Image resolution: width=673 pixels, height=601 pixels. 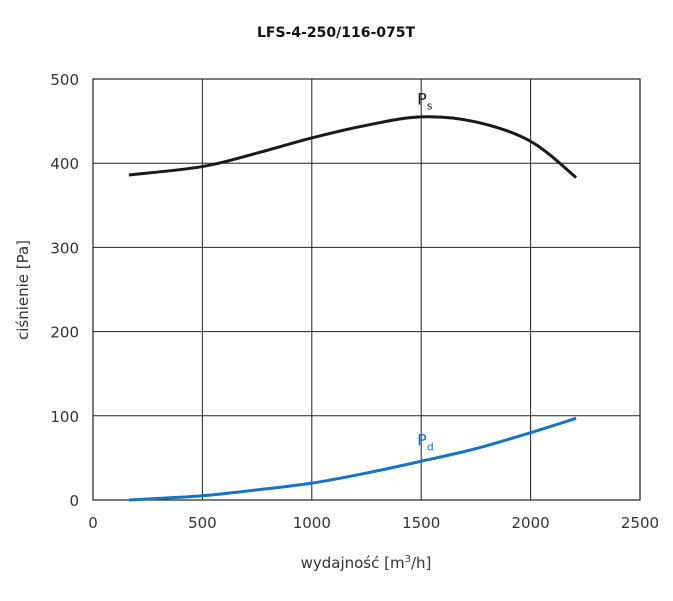 What do you see at coordinates (366, 563) in the screenshot?
I see `x-axis-label: wydajność [m3/h]` at bounding box center [366, 563].